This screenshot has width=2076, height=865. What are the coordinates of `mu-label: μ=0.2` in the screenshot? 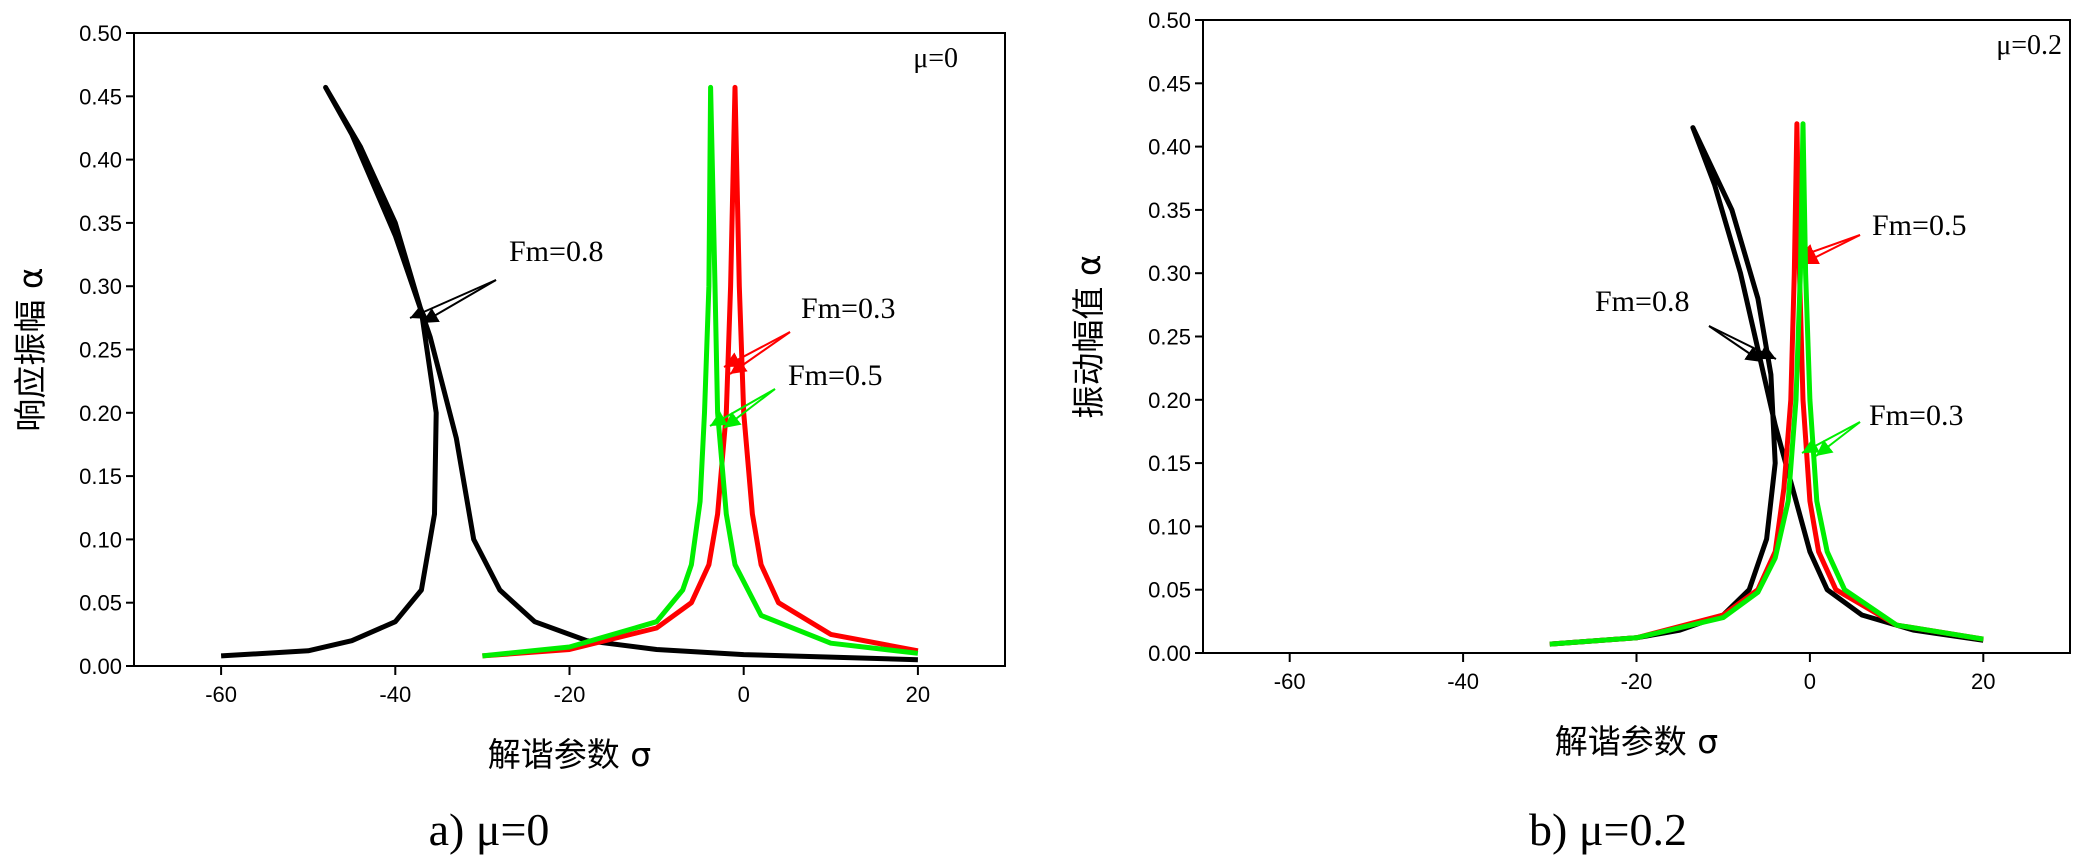 It's located at (2029, 45).